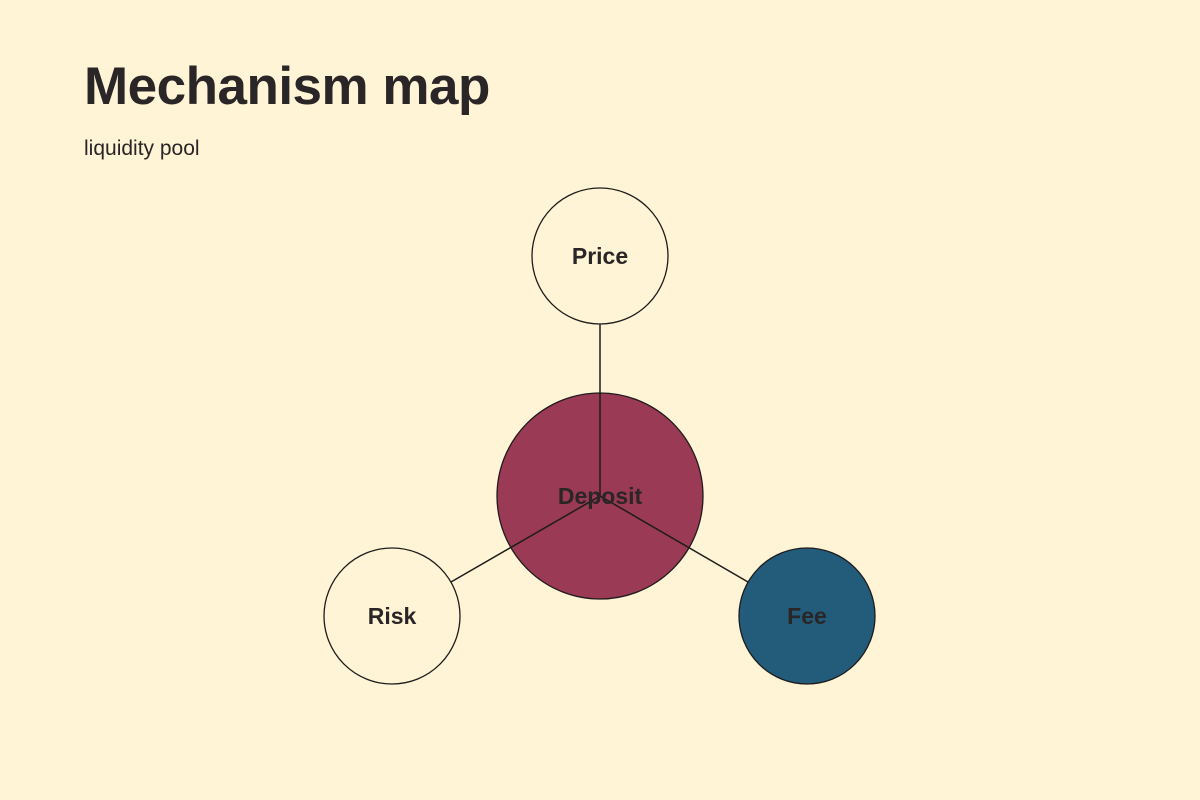 This screenshot has width=1200, height=800. What do you see at coordinates (287, 86) in the screenshot?
I see `page-title: Mechanism map` at bounding box center [287, 86].